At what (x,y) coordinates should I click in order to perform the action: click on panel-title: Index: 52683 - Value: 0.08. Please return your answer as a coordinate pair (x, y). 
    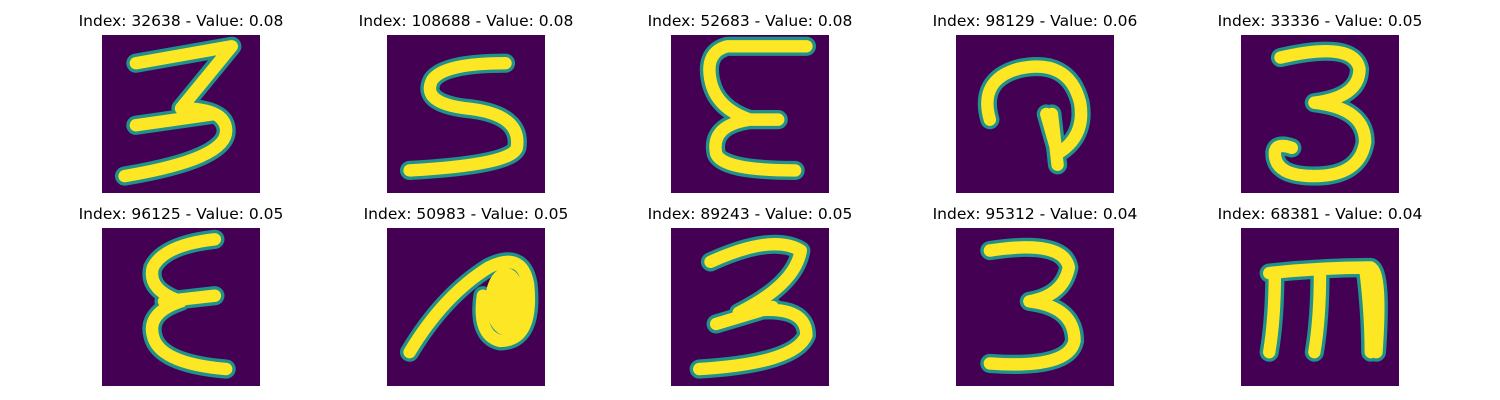
    Looking at the image, I should click on (750, 21).